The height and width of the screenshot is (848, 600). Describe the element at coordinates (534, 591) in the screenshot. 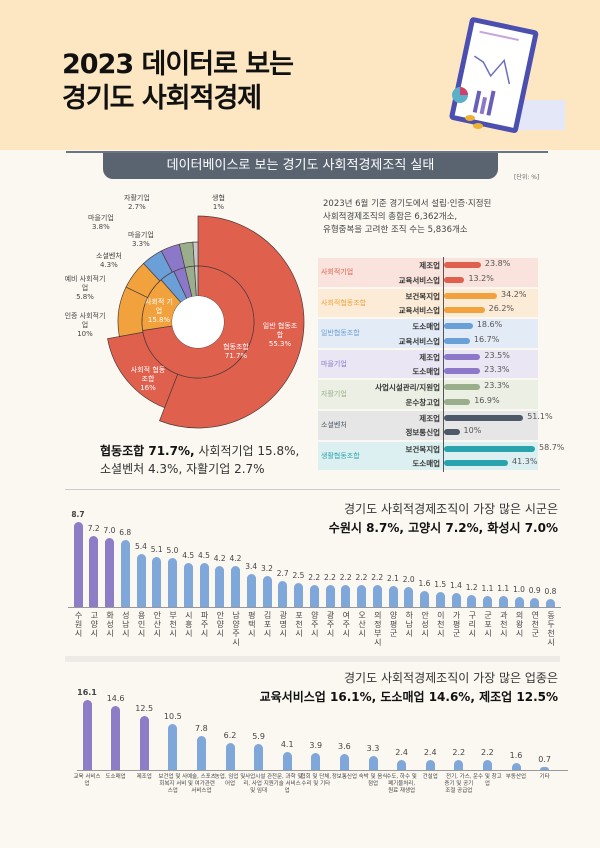

I see `bar-value-label: 0.9` at that location.